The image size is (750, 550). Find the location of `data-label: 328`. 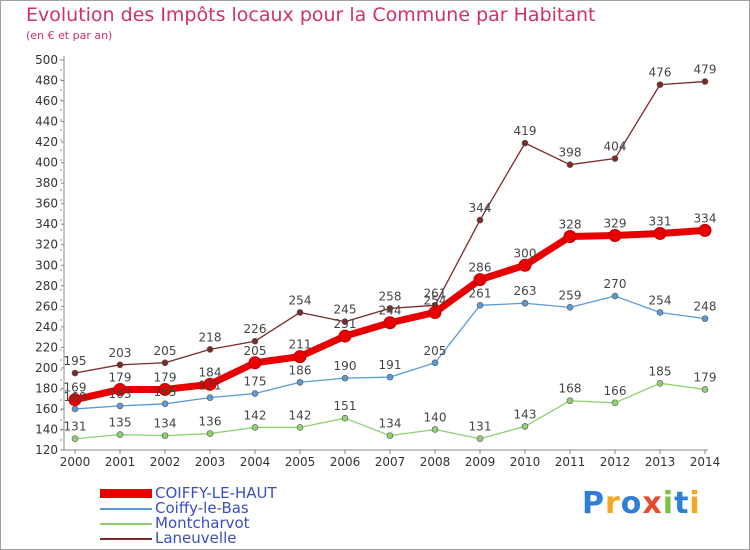

data-label: 328 is located at coordinates (570, 225).